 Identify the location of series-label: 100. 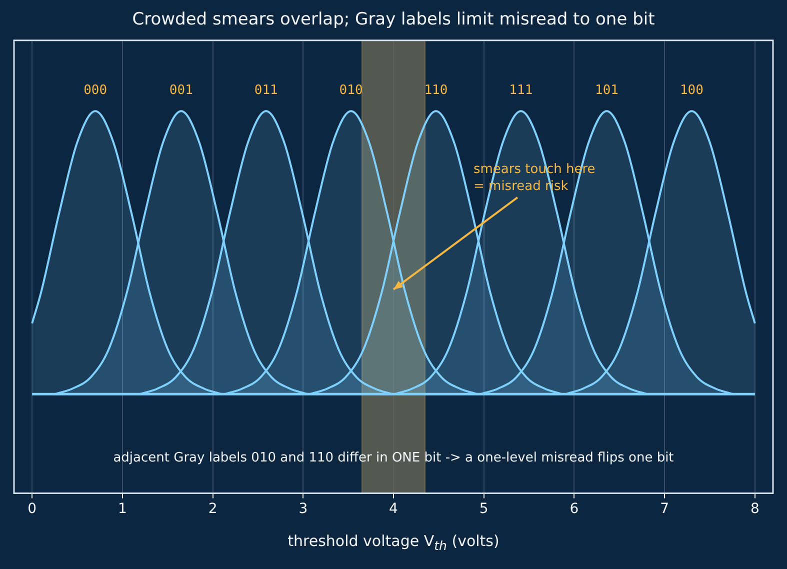
(692, 90).